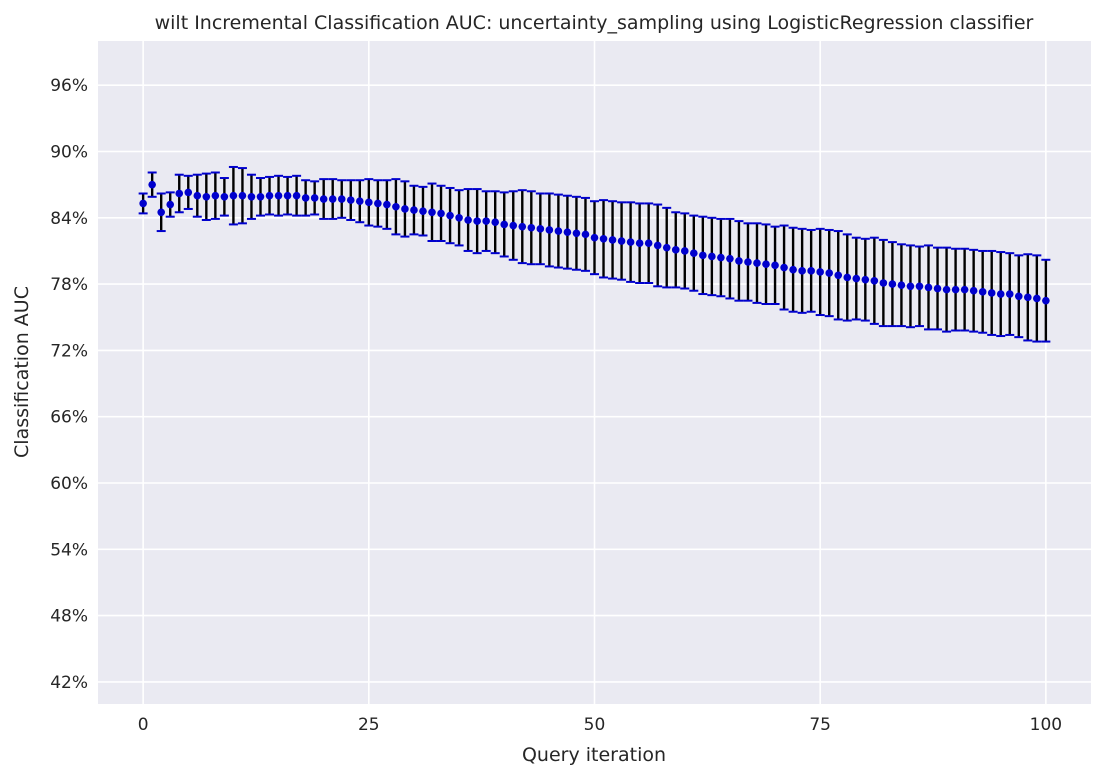  Describe the element at coordinates (369, 725) in the screenshot. I see `x-tick-label: 25` at that location.